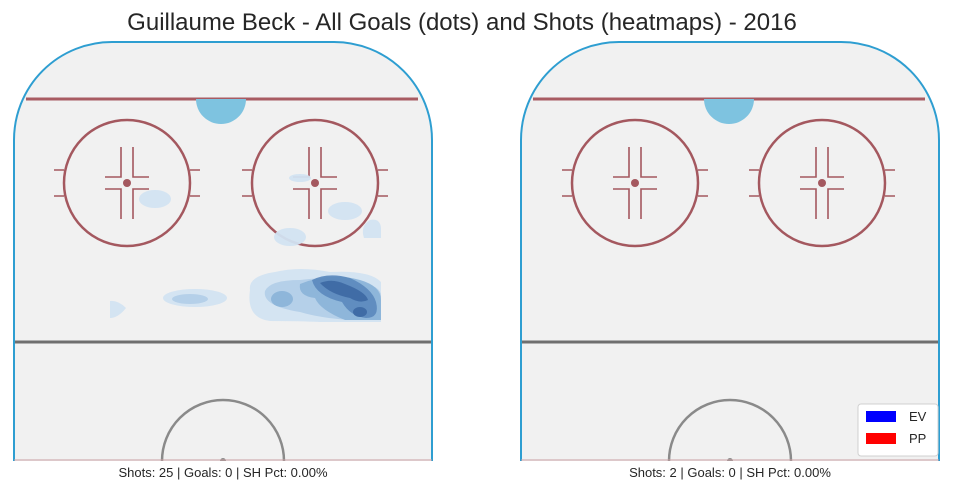  I want to click on legend-swatch-pp, so click(881, 438).